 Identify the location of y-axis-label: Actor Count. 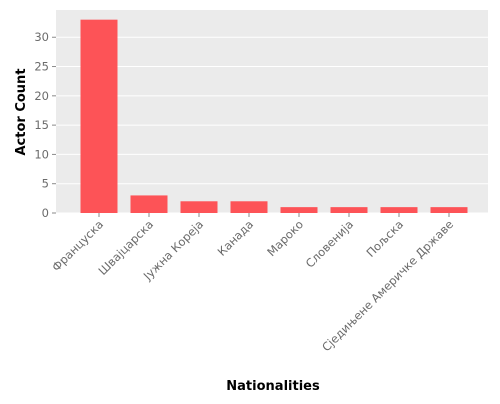
(21, 111).